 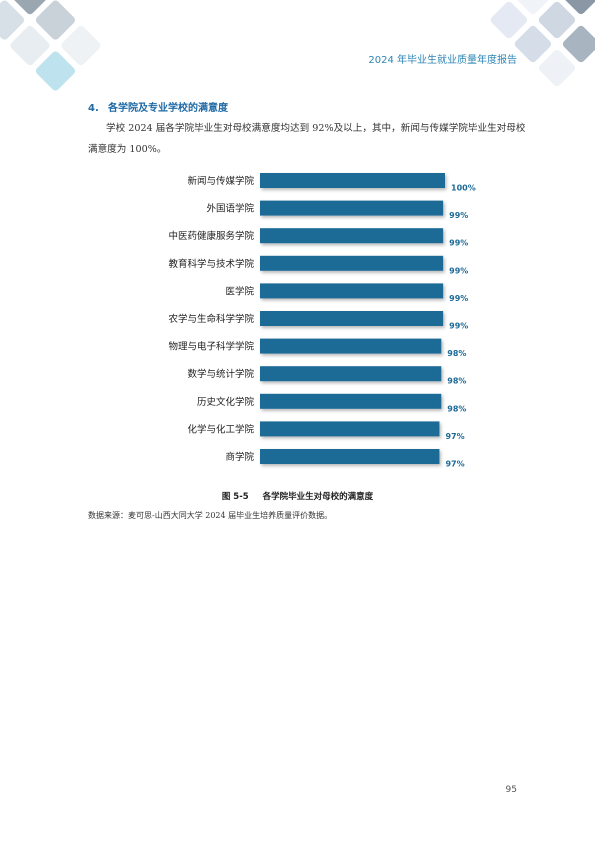 What do you see at coordinates (220, 181) in the screenshot?
I see `category-label: 新闻与传媒学院` at bounding box center [220, 181].